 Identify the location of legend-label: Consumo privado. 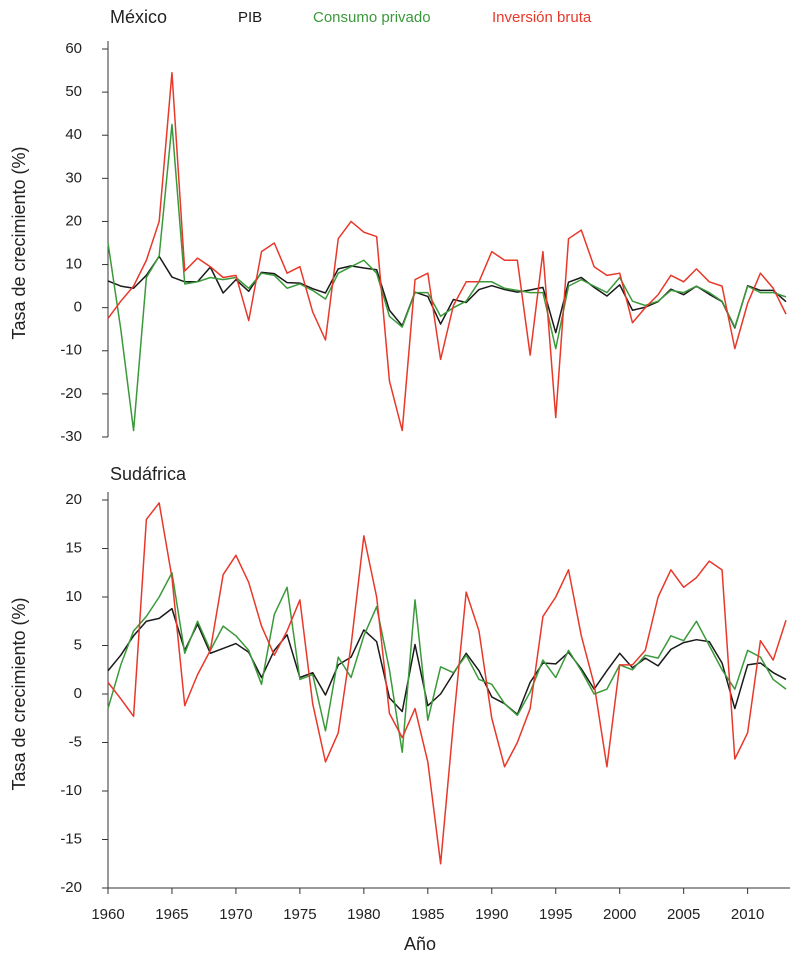
(372, 17).